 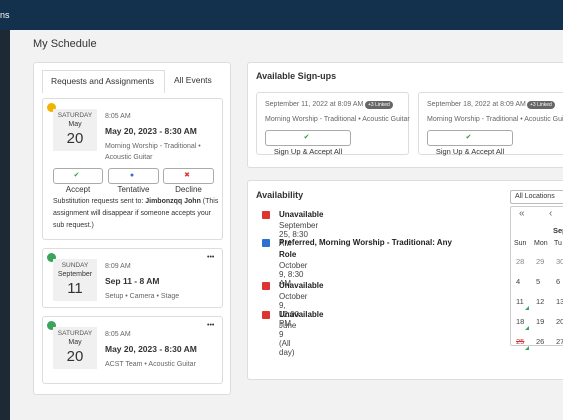 I want to click on button-icon: ✖, so click(x=187, y=175).